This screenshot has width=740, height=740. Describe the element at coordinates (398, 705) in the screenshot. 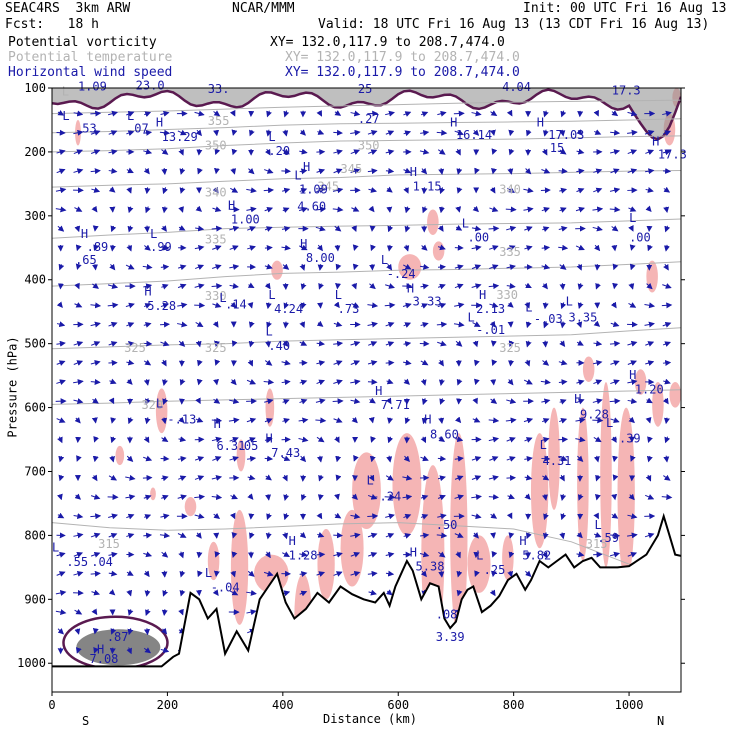

I see `x-tick-label: 600` at that location.